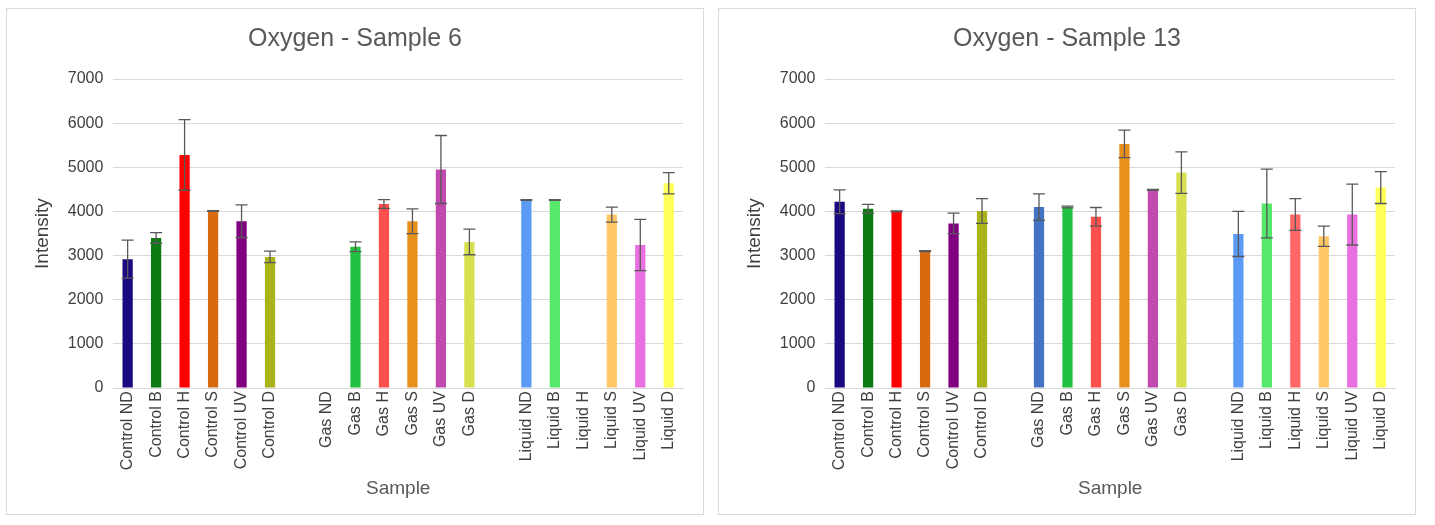 The height and width of the screenshot is (525, 1435). Describe the element at coordinates (355, 36) in the screenshot. I see `chart-title: Oxygen - Sample 6` at that location.